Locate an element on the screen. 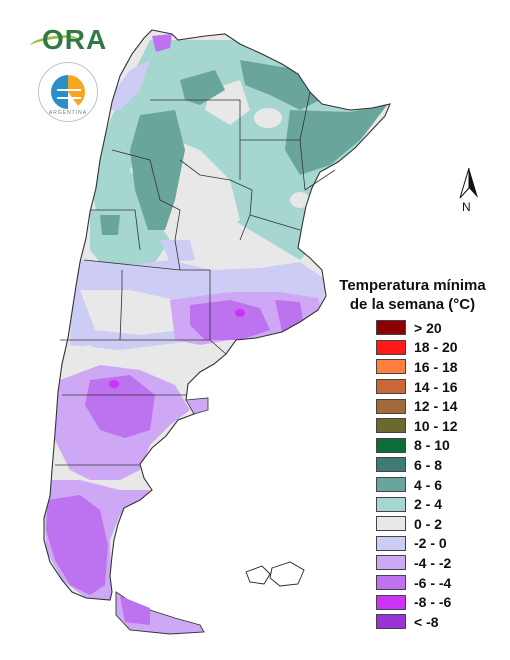 This screenshot has height=660, width=510. legend-item: > 20 is located at coordinates (417, 328).